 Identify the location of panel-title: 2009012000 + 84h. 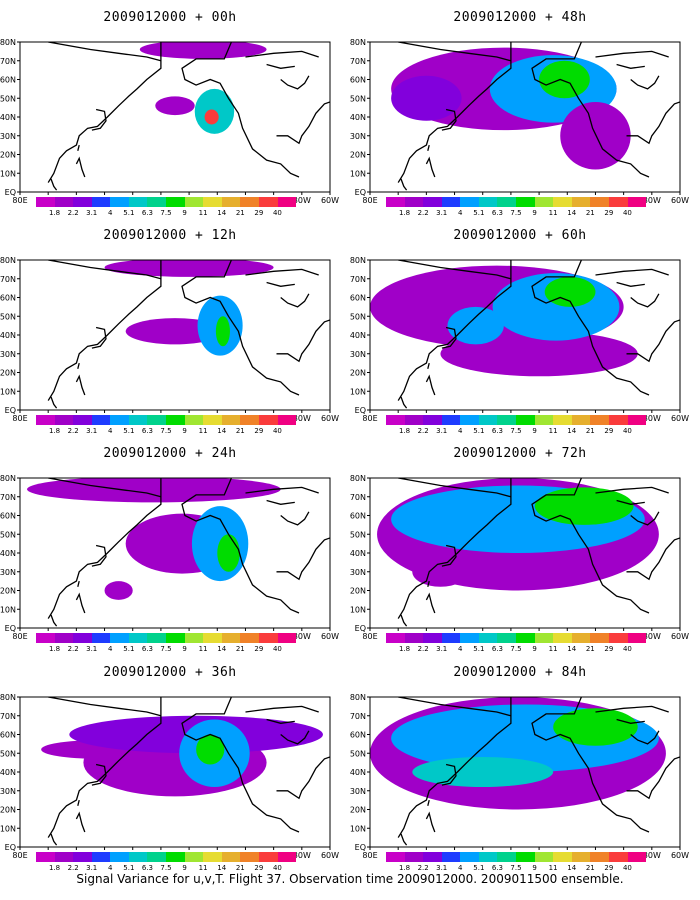
(520, 672).